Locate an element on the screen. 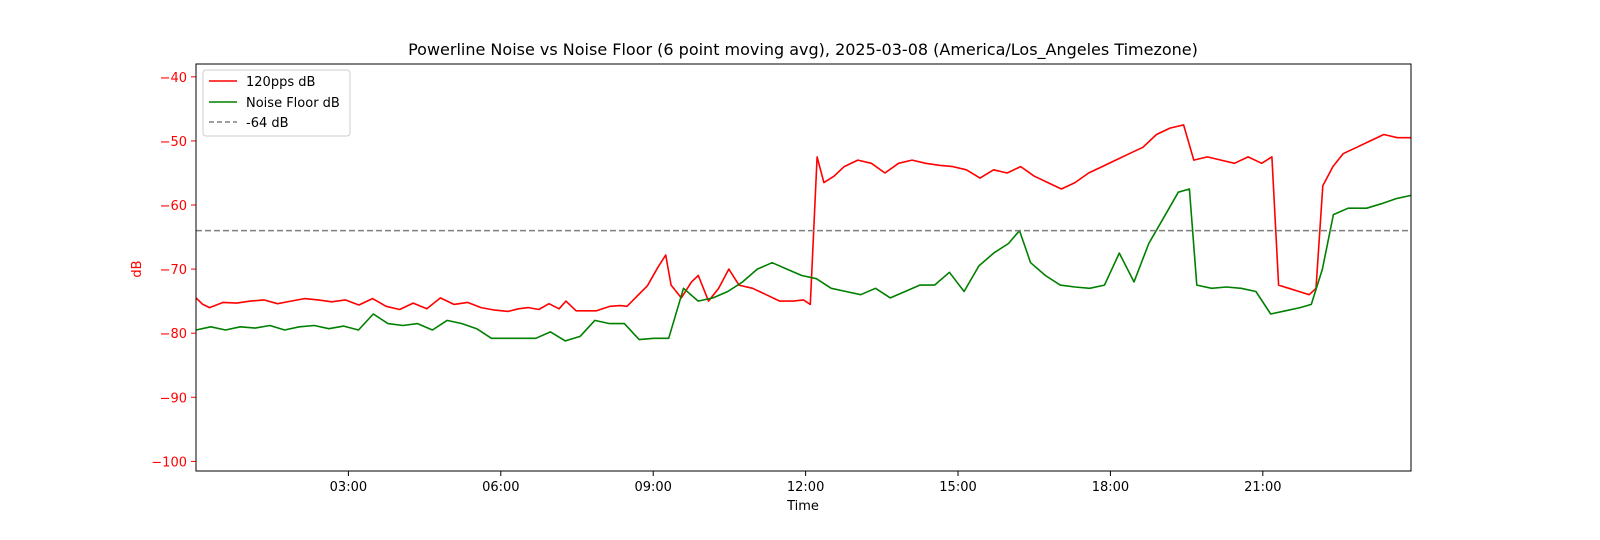 The width and height of the screenshot is (1600, 540). y-axis-label: dB is located at coordinates (137, 268).